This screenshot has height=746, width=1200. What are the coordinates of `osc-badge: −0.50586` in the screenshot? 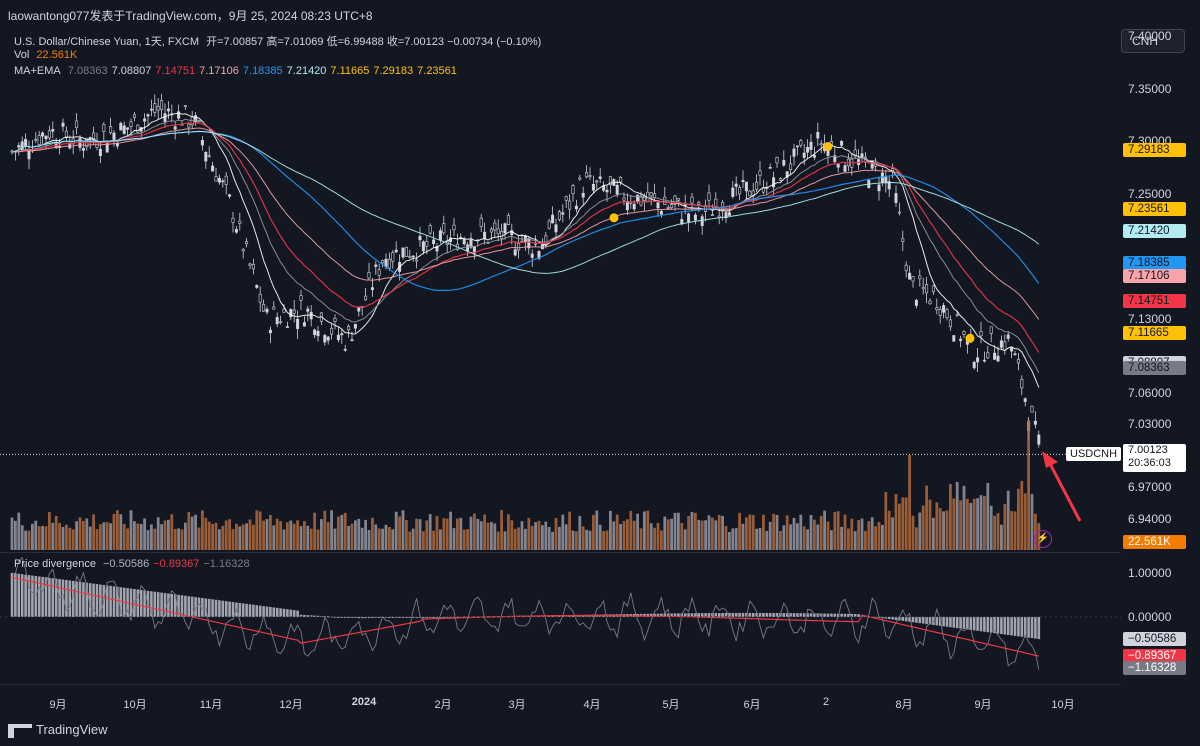 It's located at (1154, 639).